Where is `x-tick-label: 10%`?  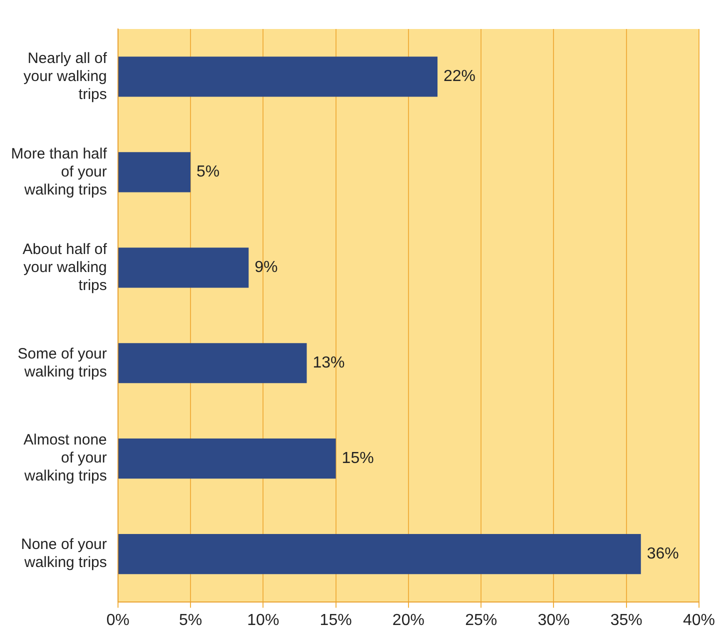
x-tick-label: 10% is located at coordinates (263, 620).